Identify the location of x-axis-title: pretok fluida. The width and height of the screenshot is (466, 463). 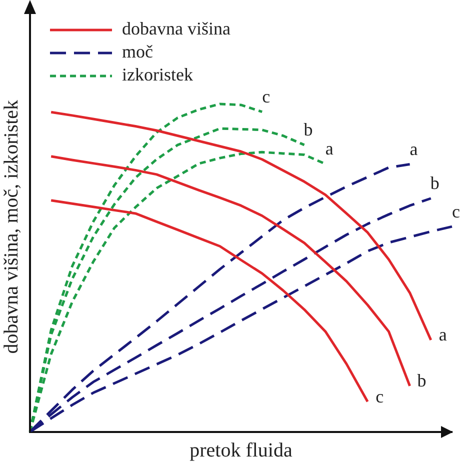
(241, 450).